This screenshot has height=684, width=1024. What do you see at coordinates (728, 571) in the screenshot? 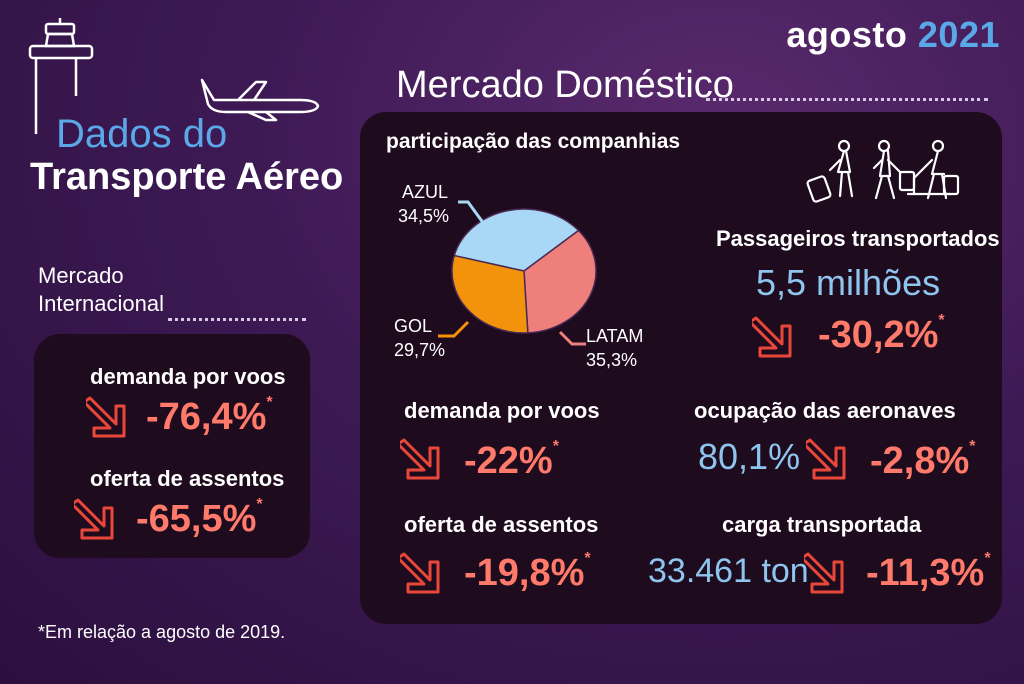
I see `cargo-value: 33.461 ton` at bounding box center [728, 571].